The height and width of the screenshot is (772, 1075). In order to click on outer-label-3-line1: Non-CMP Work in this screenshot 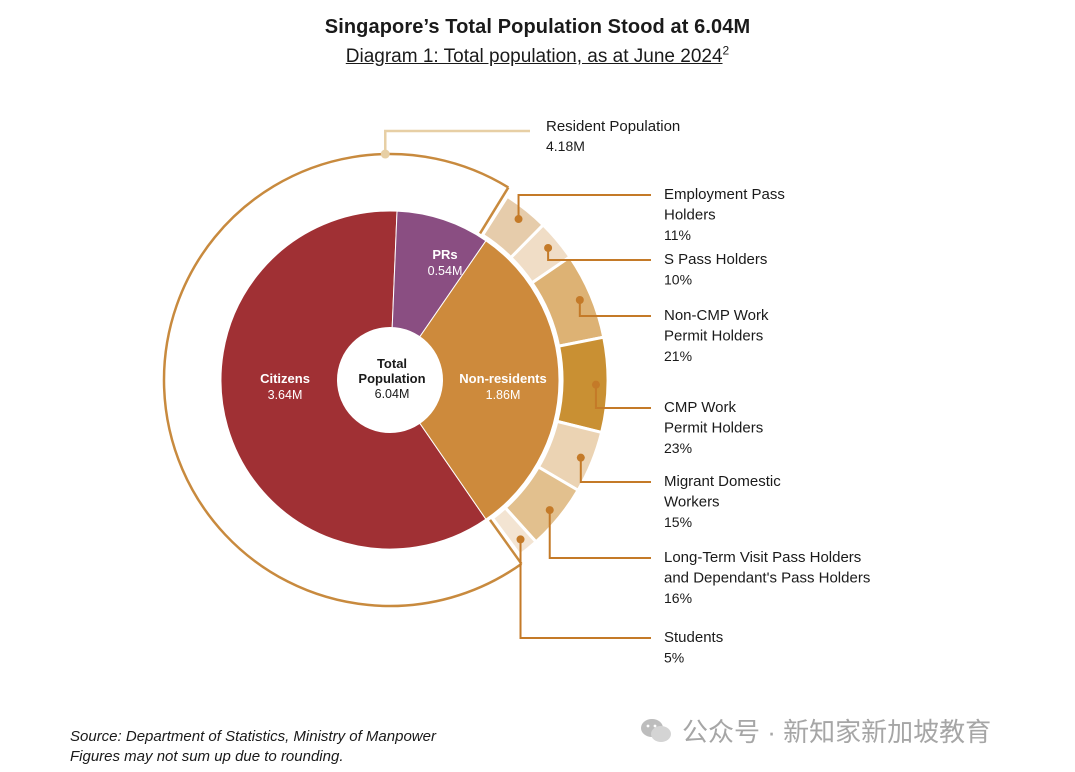, I will do `click(716, 315)`.